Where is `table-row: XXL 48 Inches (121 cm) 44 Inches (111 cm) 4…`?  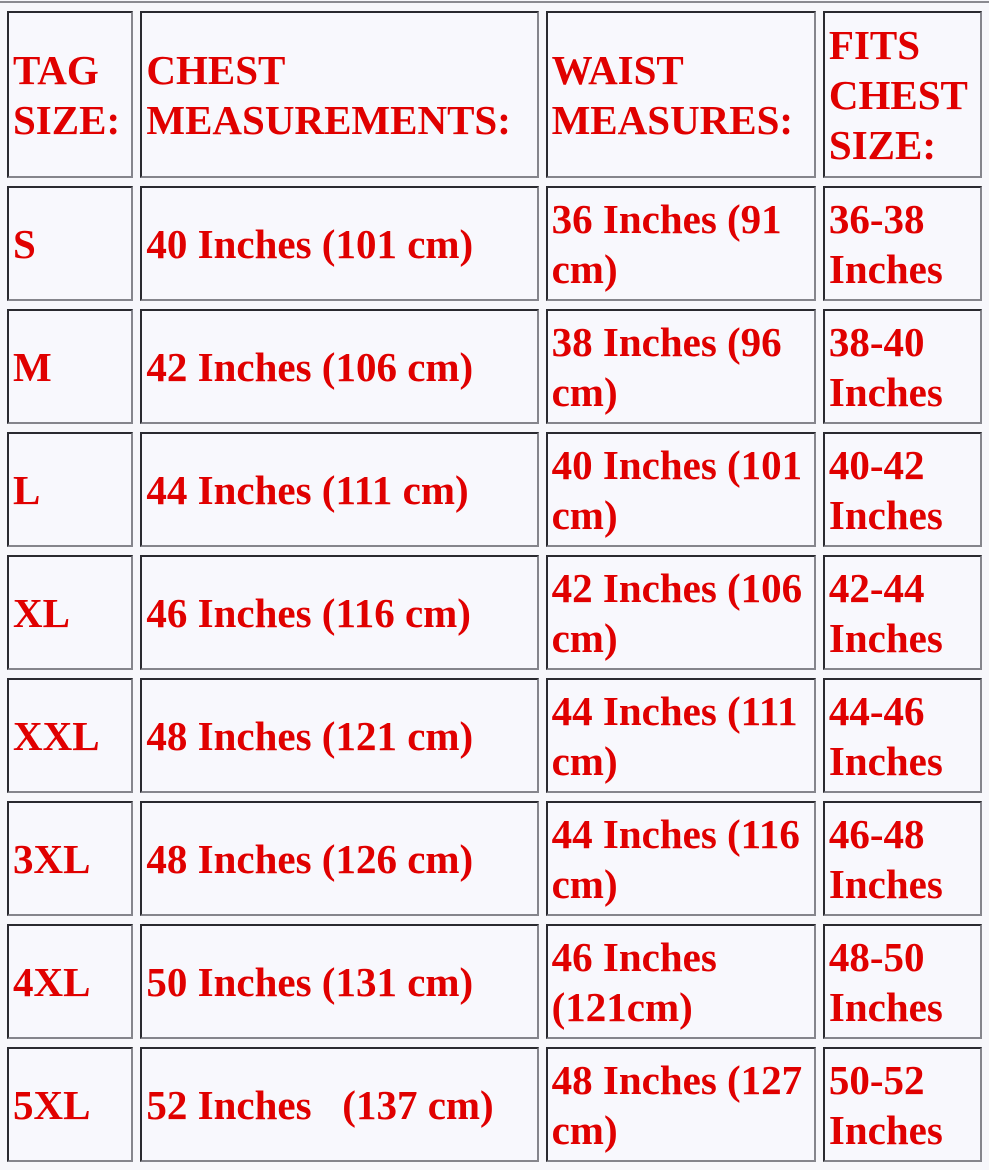
table-row: XXL 48 Inches (121 cm) 44 Inches (111 cm) 4… is located at coordinates (494, 735).